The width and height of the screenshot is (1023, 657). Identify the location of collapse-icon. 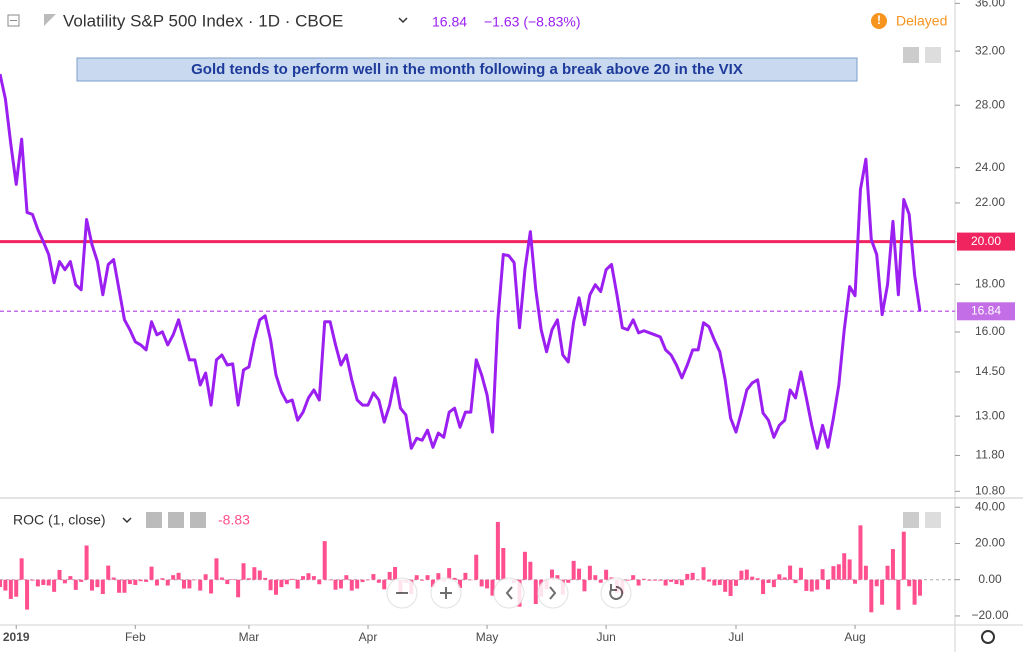
(13, 20).